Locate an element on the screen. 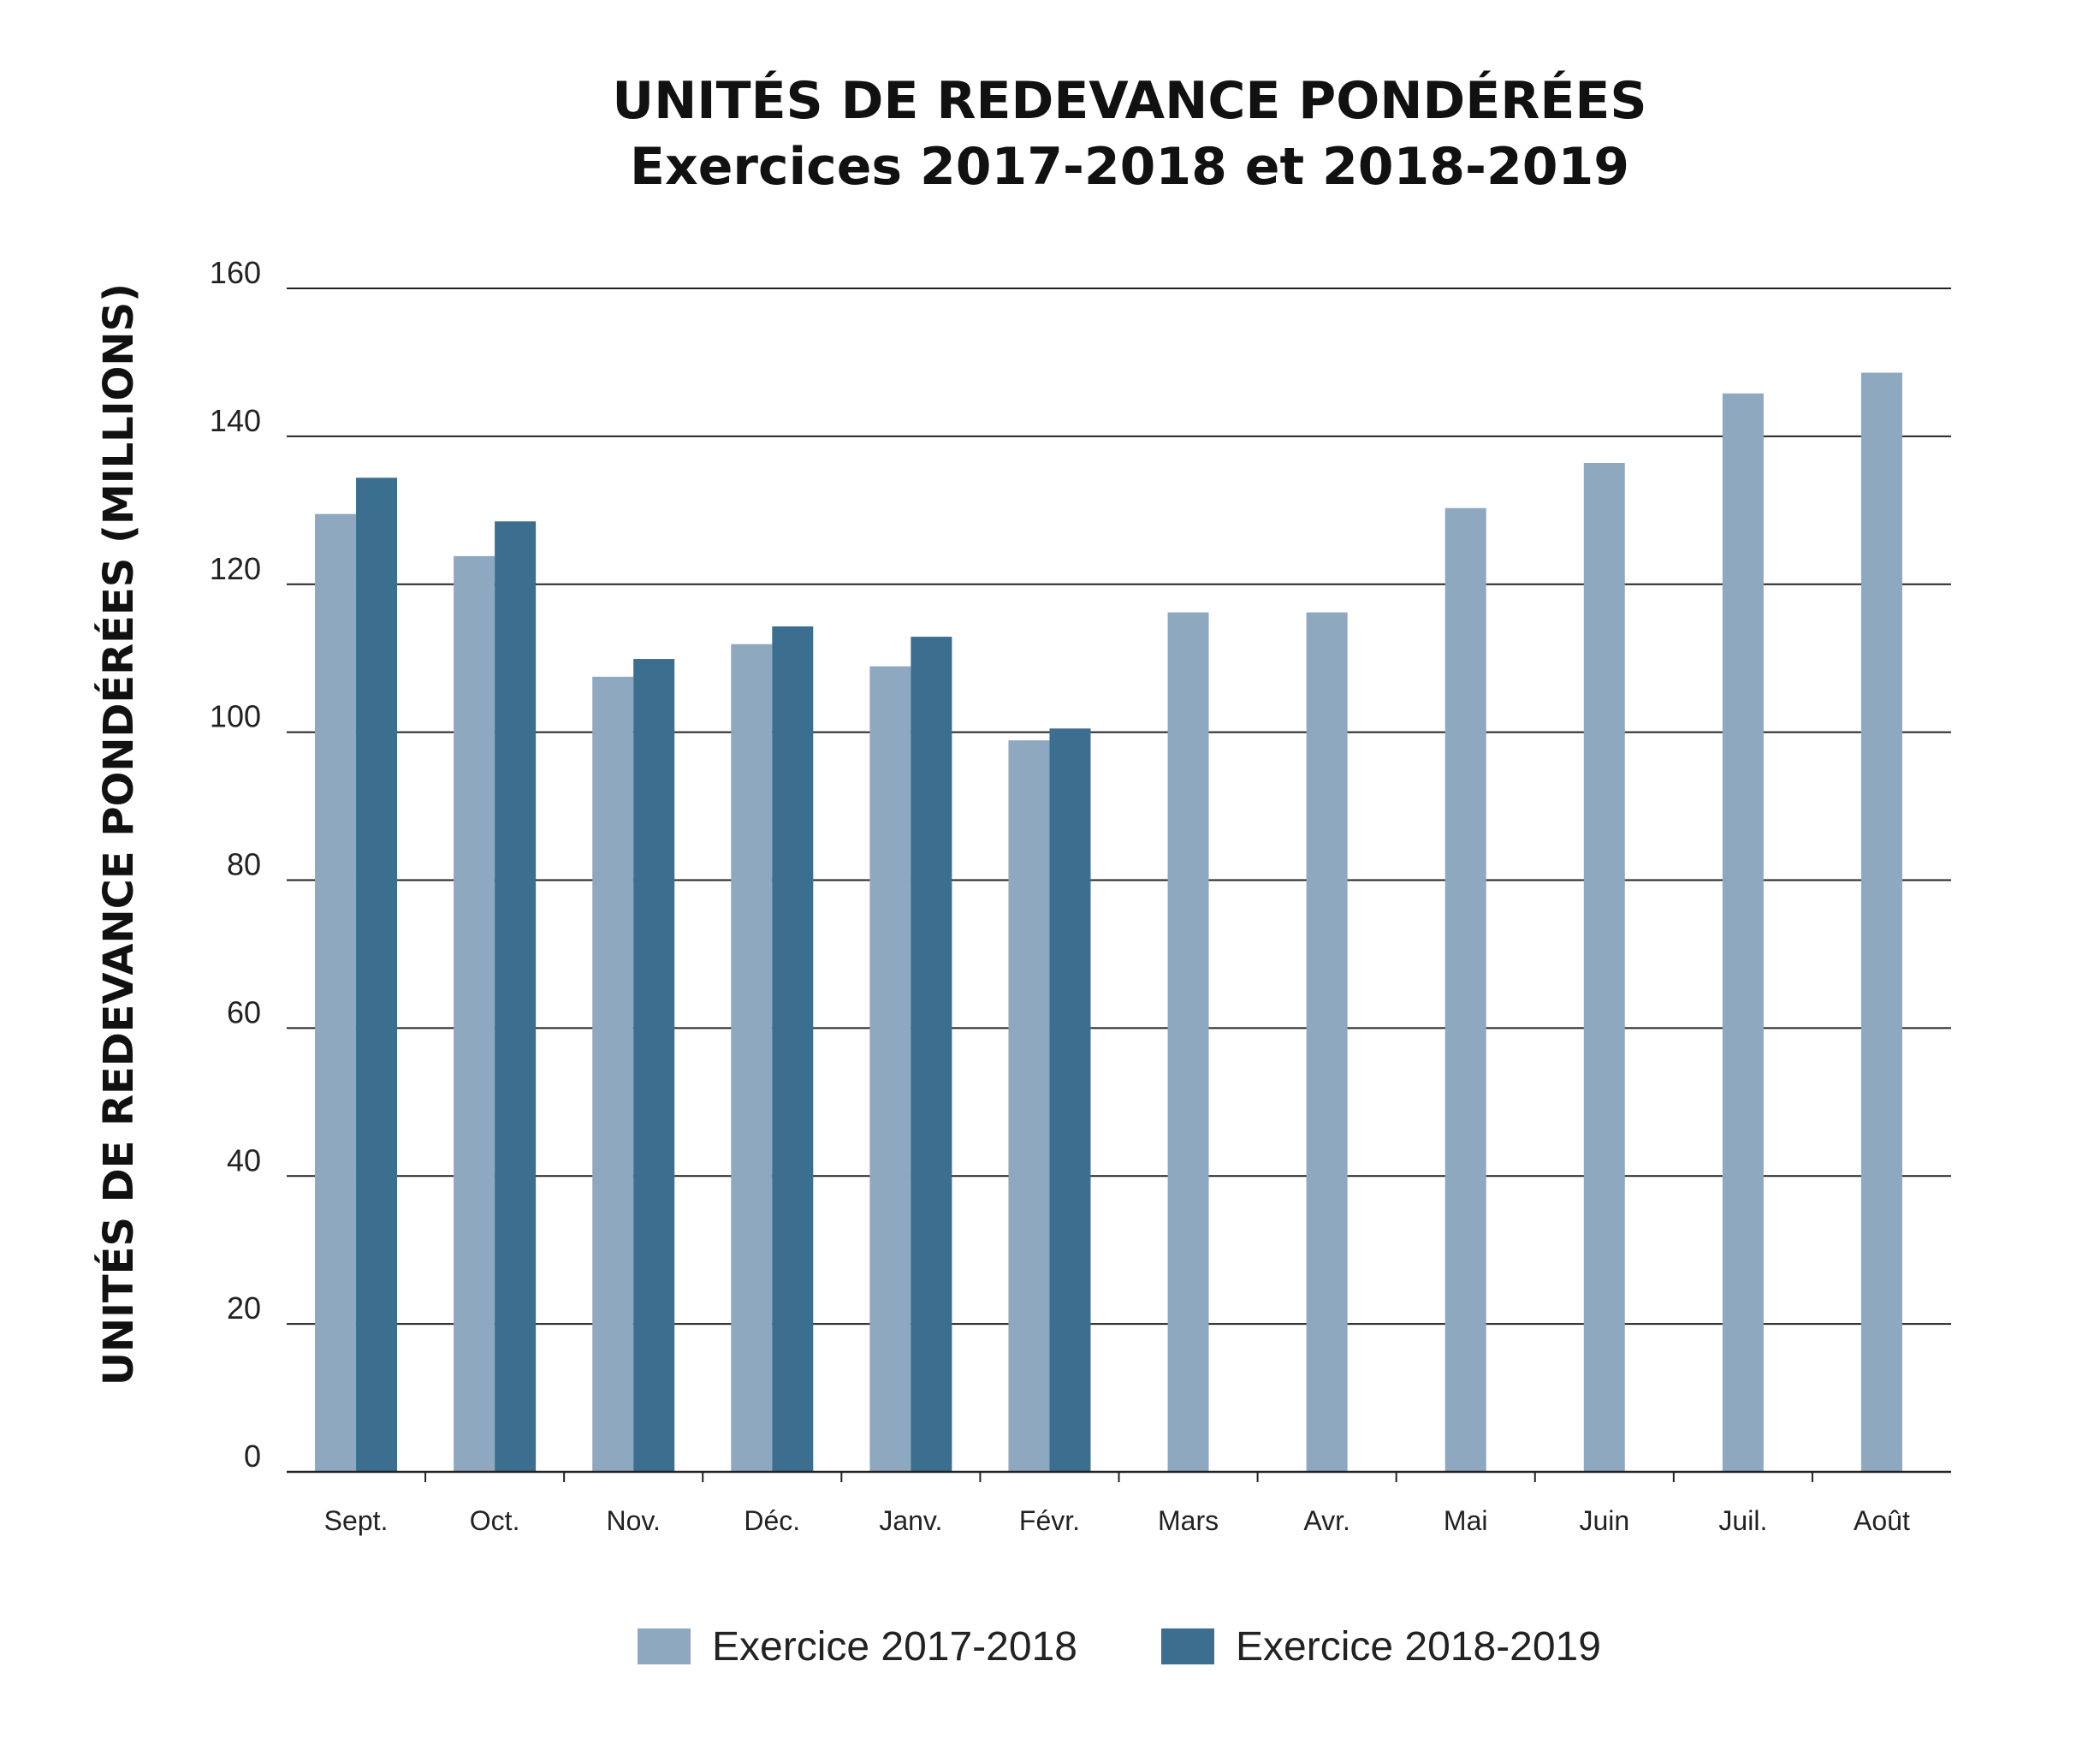 The image size is (2100, 1738). x-tick-label: Juil. is located at coordinates (1742, 1520).